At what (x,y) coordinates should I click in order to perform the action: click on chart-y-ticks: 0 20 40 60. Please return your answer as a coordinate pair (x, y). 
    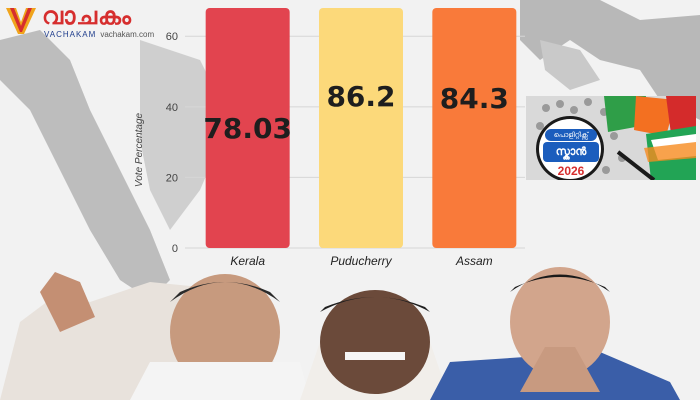
    Looking at the image, I should click on (172, 143).